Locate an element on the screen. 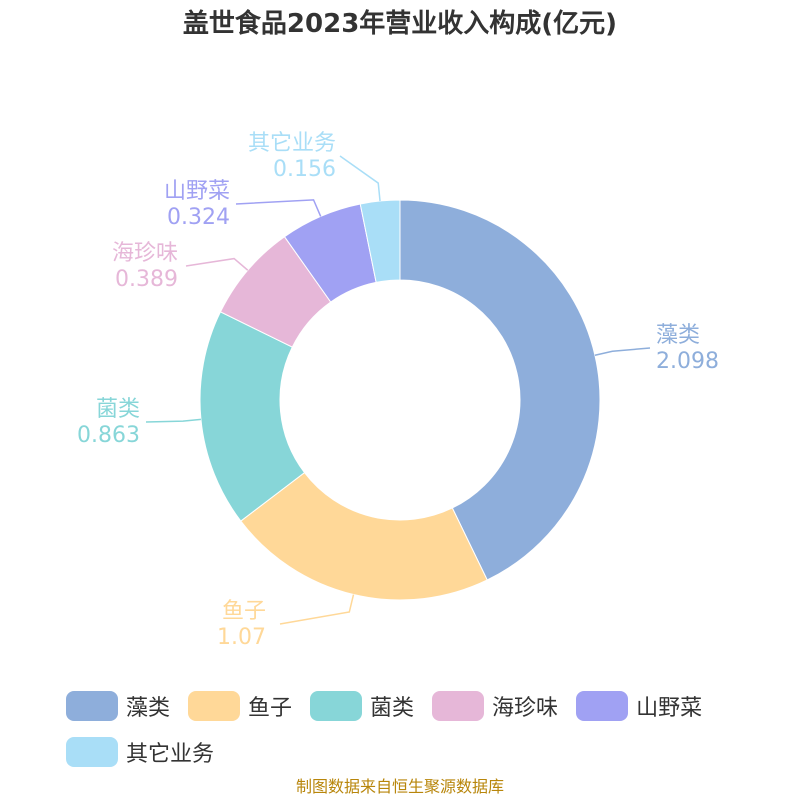 This screenshot has height=800, width=800. slice-label-5: 其它业务 is located at coordinates (292, 143).